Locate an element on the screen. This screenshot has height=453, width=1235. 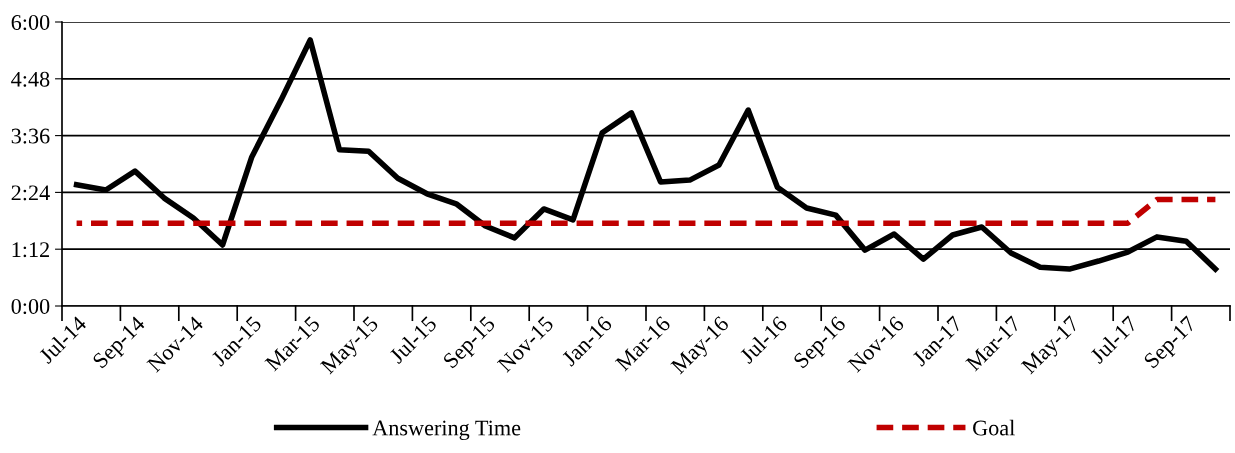
y-tick-label: 4:48 is located at coordinates (30, 79).